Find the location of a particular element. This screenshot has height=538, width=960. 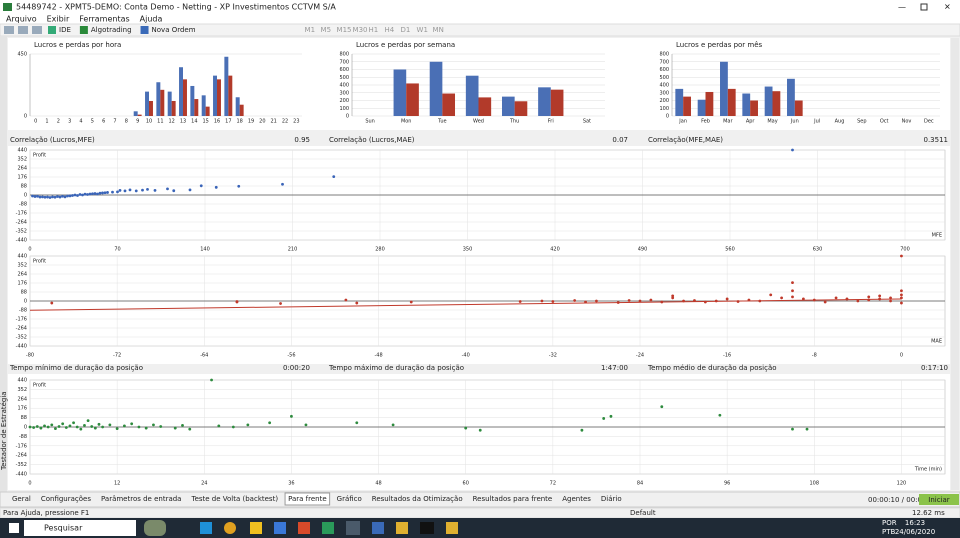

timeframe: M1 is located at coordinates (310, 30).